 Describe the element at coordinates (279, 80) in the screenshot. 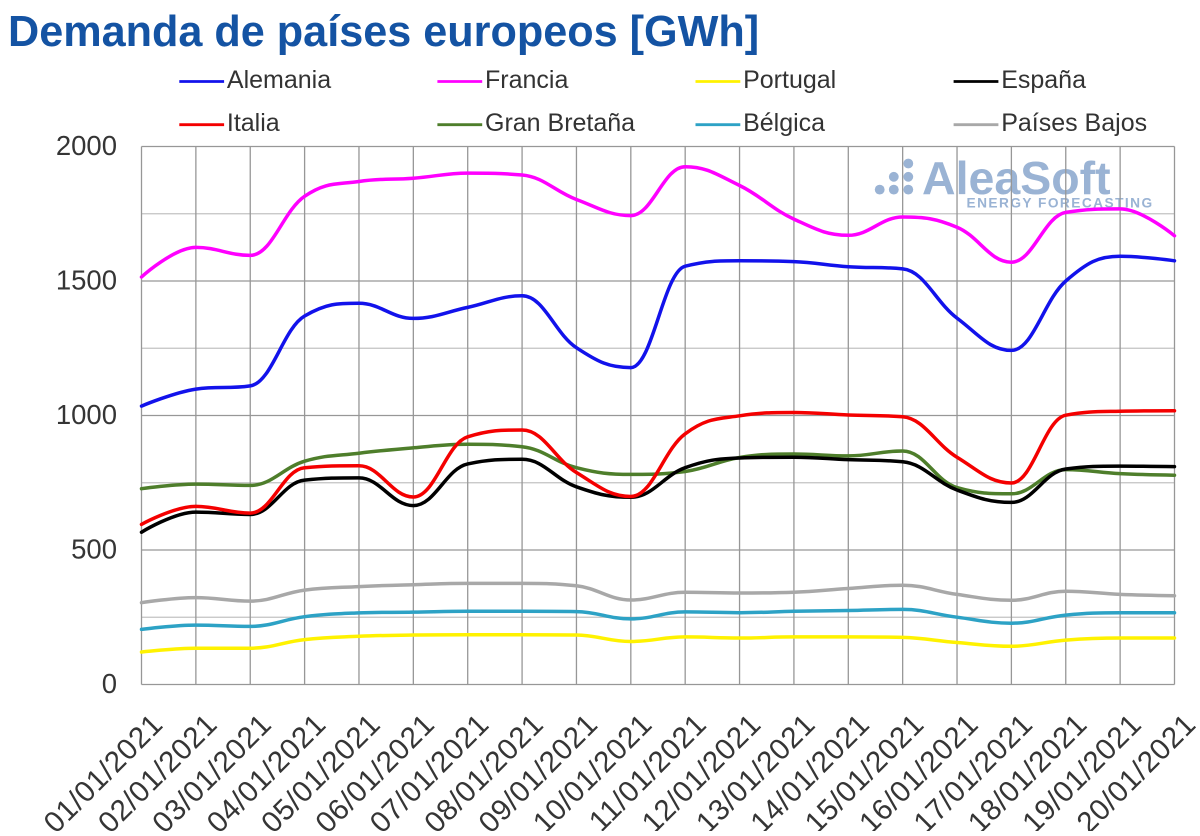

I see `svg-text: Alemania` at that location.